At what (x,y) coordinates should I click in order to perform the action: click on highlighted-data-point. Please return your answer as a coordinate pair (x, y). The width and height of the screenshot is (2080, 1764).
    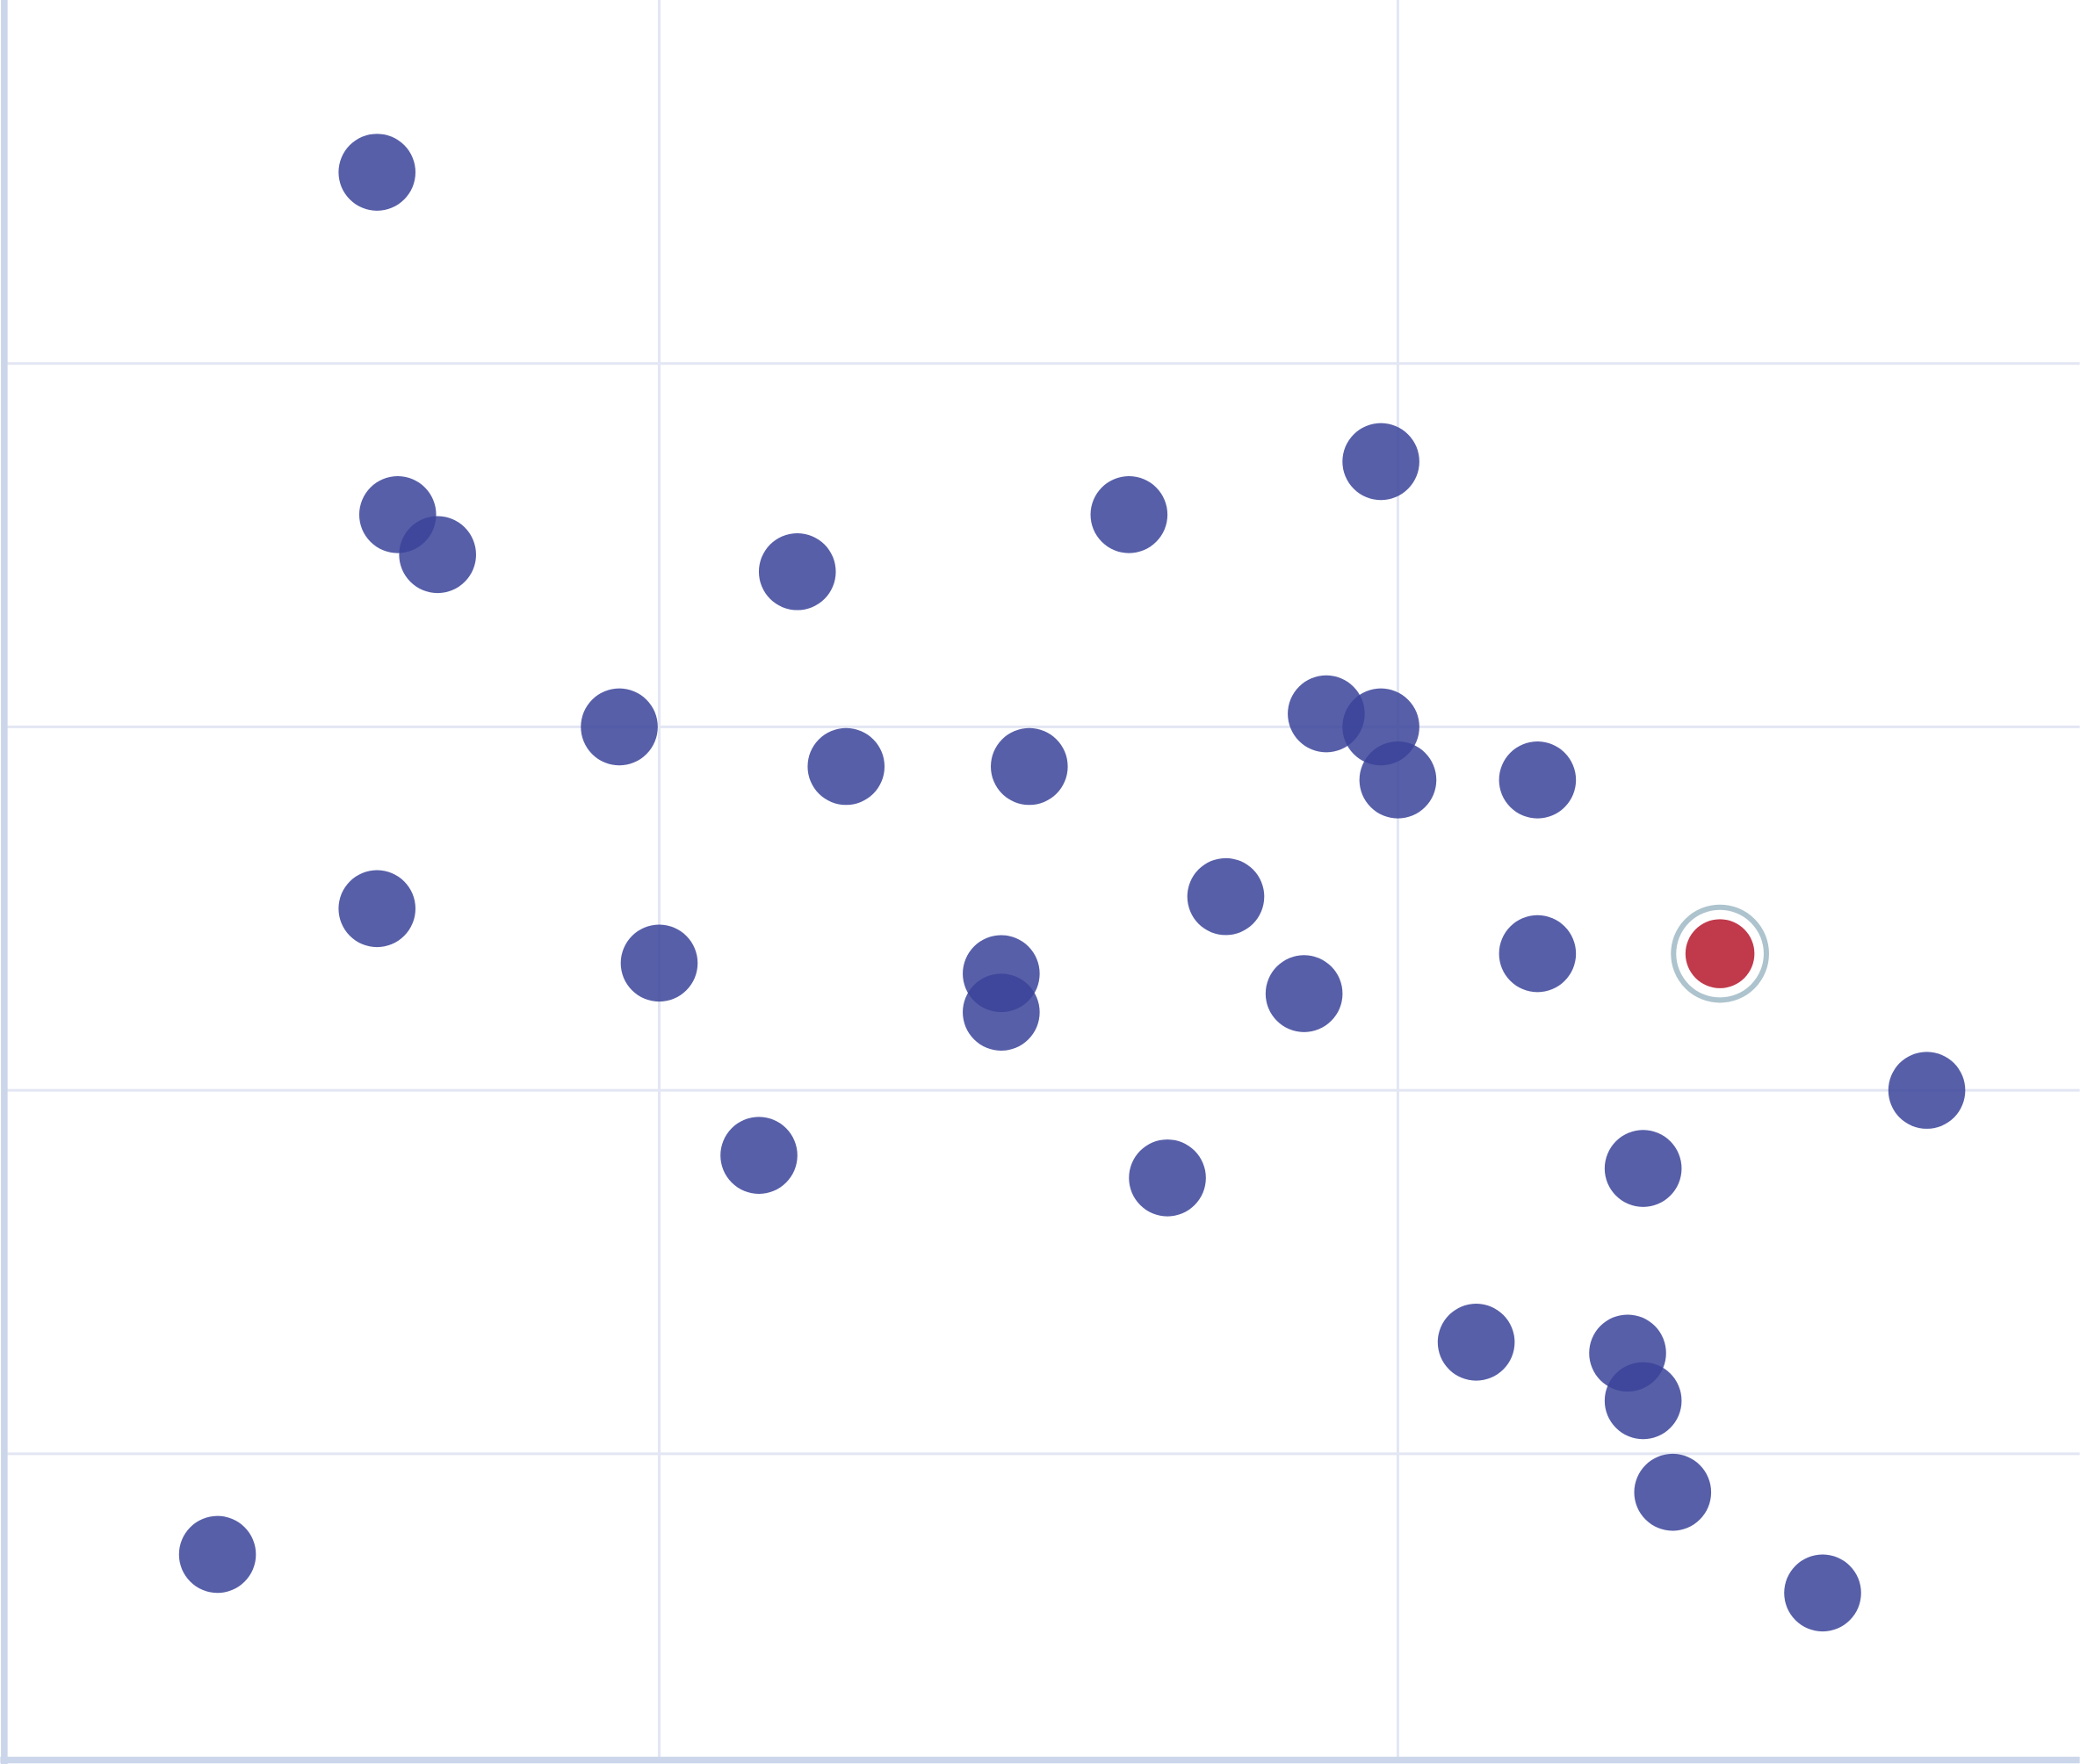
    Looking at the image, I should click on (1720, 954).